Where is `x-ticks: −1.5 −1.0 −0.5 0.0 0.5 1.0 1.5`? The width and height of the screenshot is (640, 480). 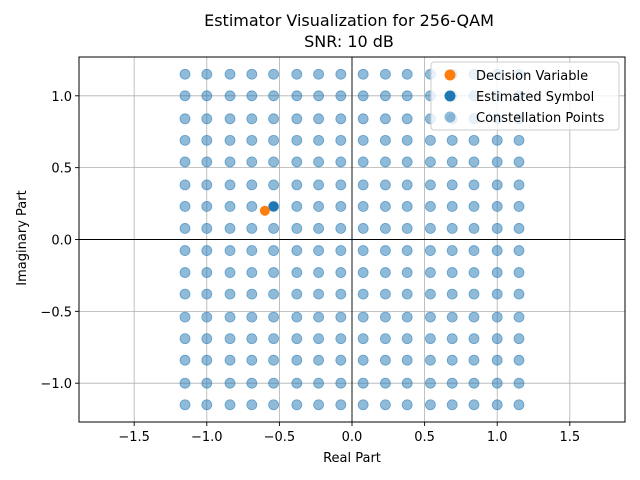 x-ticks: −1.5 −1.0 −0.5 0.0 0.5 1.0 1.5 is located at coordinates (349, 433).